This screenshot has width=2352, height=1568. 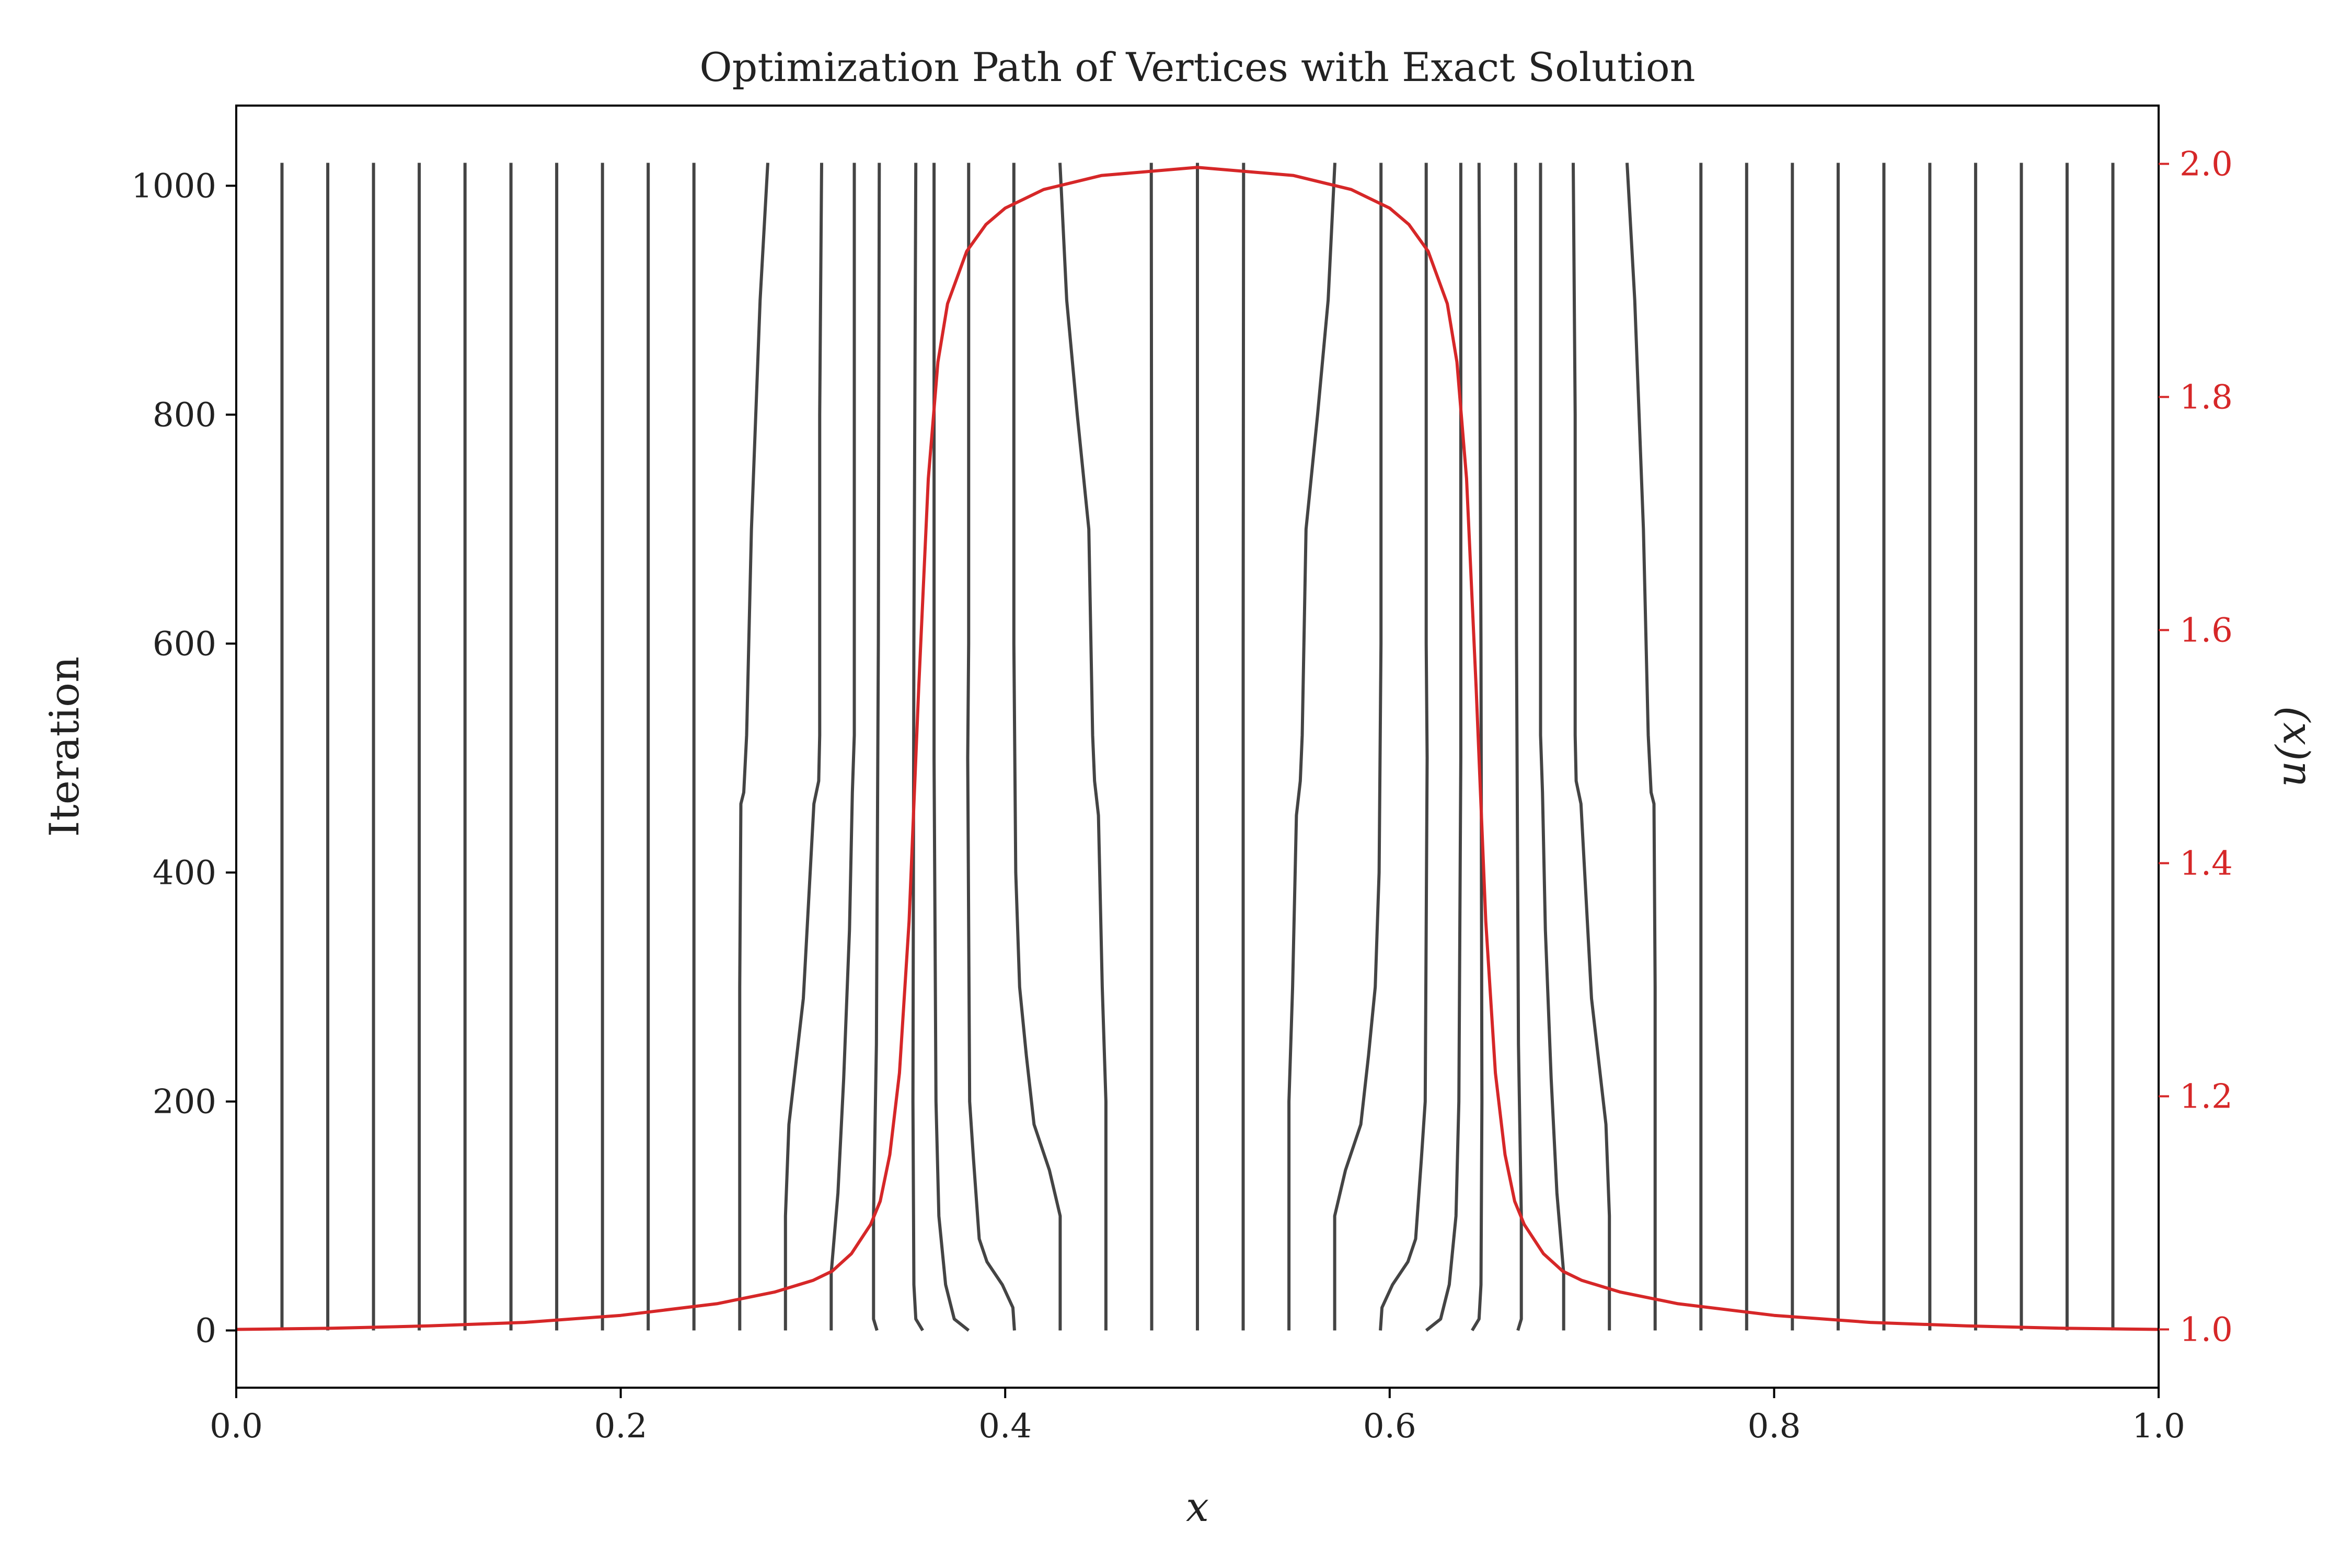 I want to click on y-left-tick-label: 800, so click(x=184, y=415).